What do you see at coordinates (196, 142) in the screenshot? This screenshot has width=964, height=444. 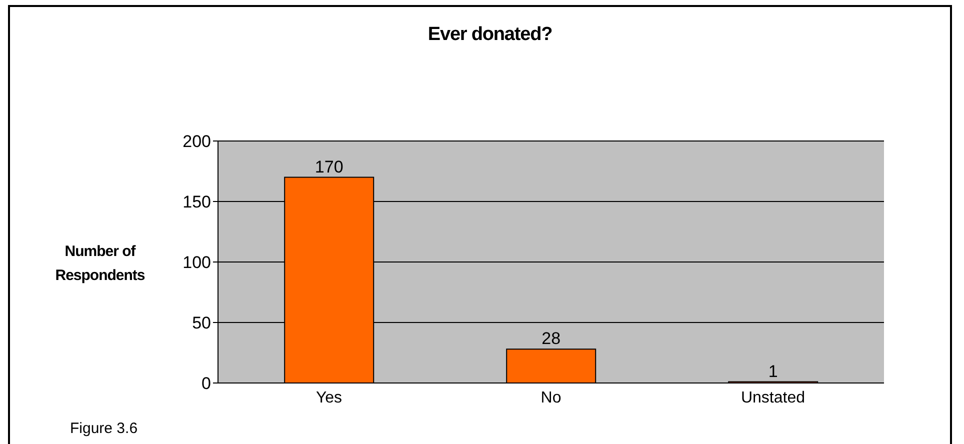 I see `y-tick-label: 200` at bounding box center [196, 142].